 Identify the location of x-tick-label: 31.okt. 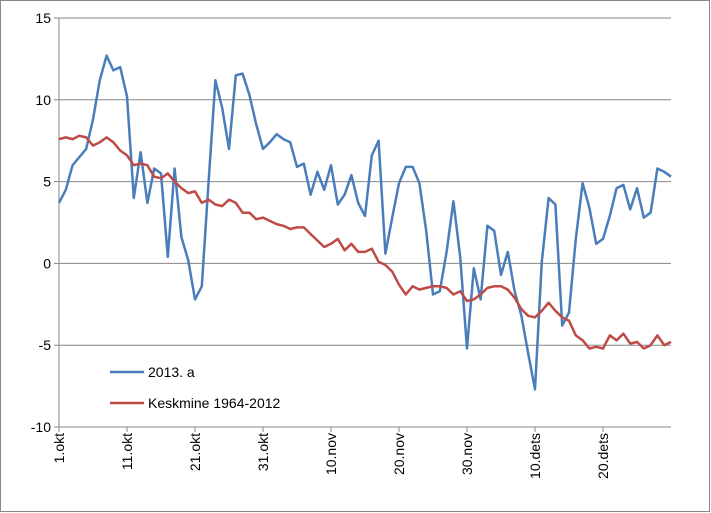
(263, 452).